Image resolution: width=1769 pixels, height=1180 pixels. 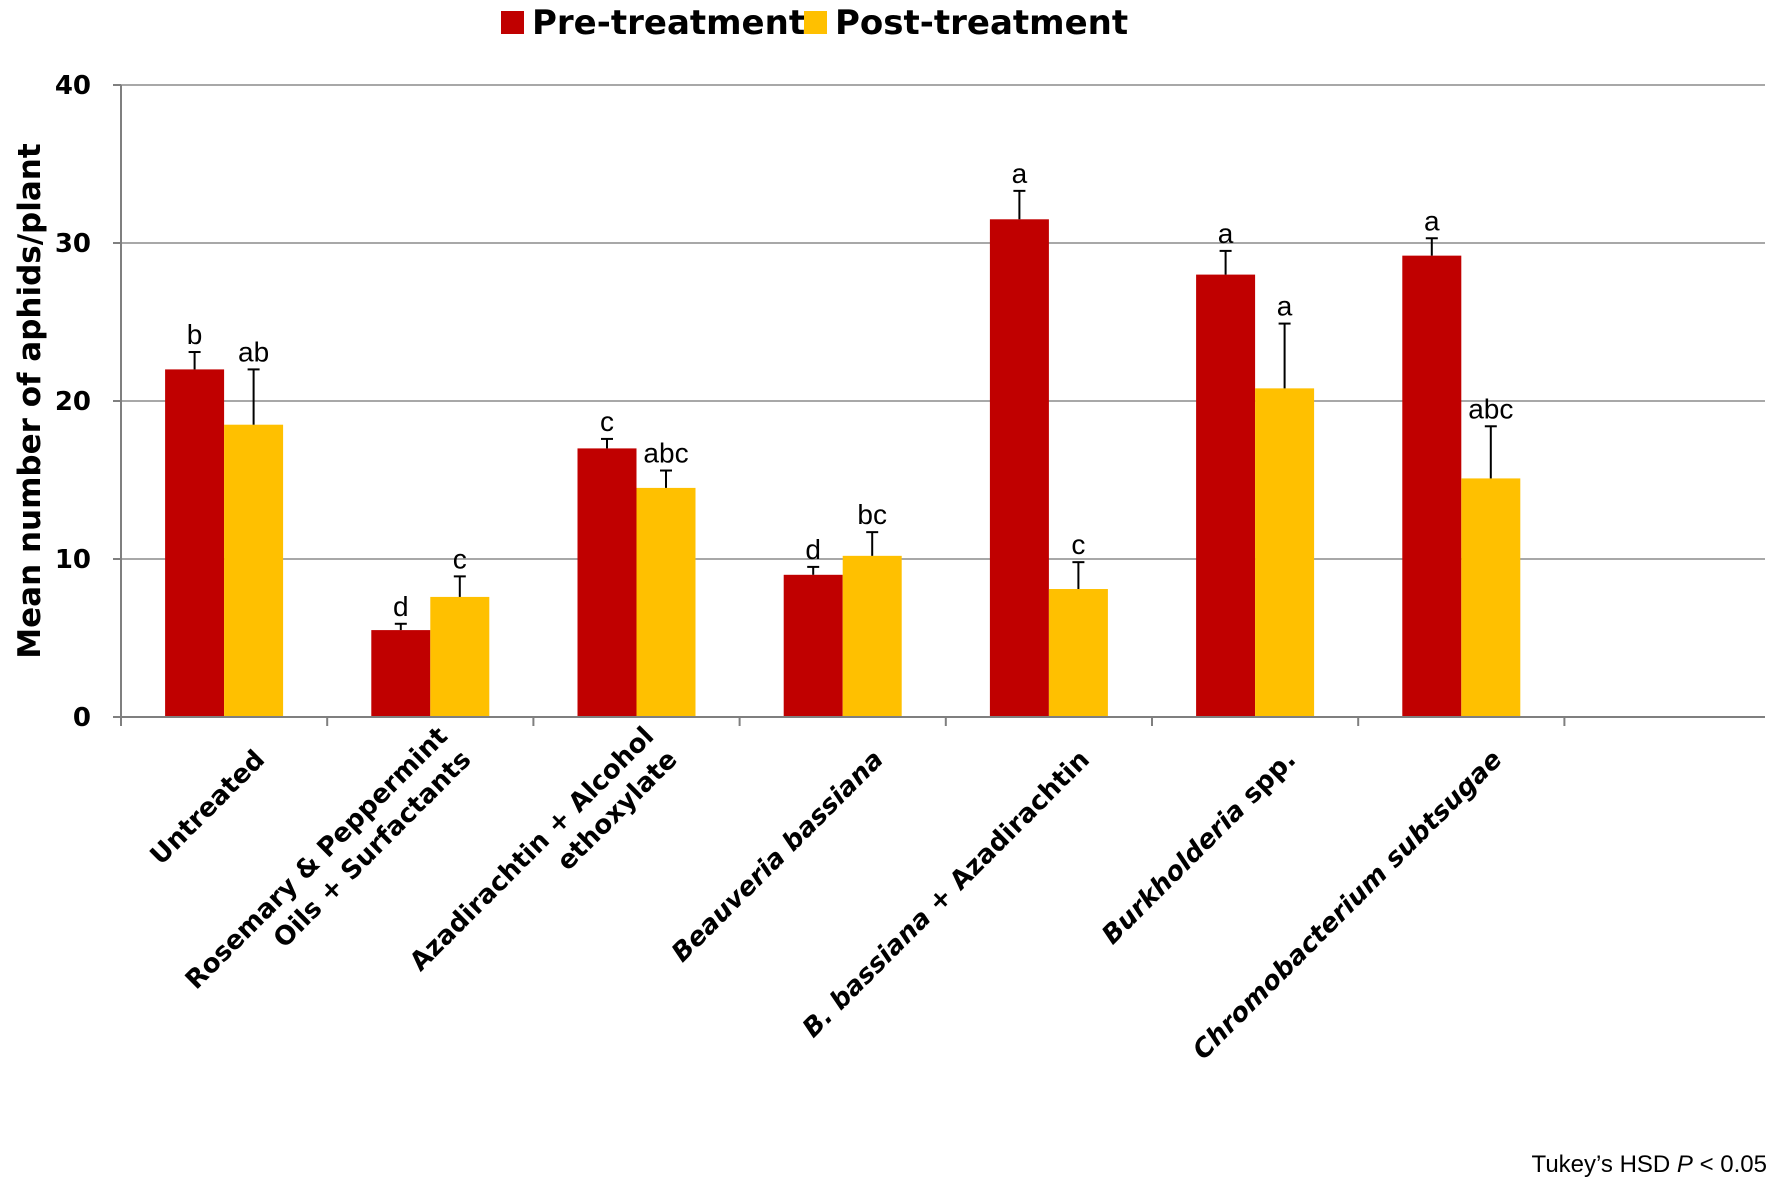 What do you see at coordinates (668, 23) in the screenshot?
I see `legend-label-pre: Pre-treatment` at bounding box center [668, 23].